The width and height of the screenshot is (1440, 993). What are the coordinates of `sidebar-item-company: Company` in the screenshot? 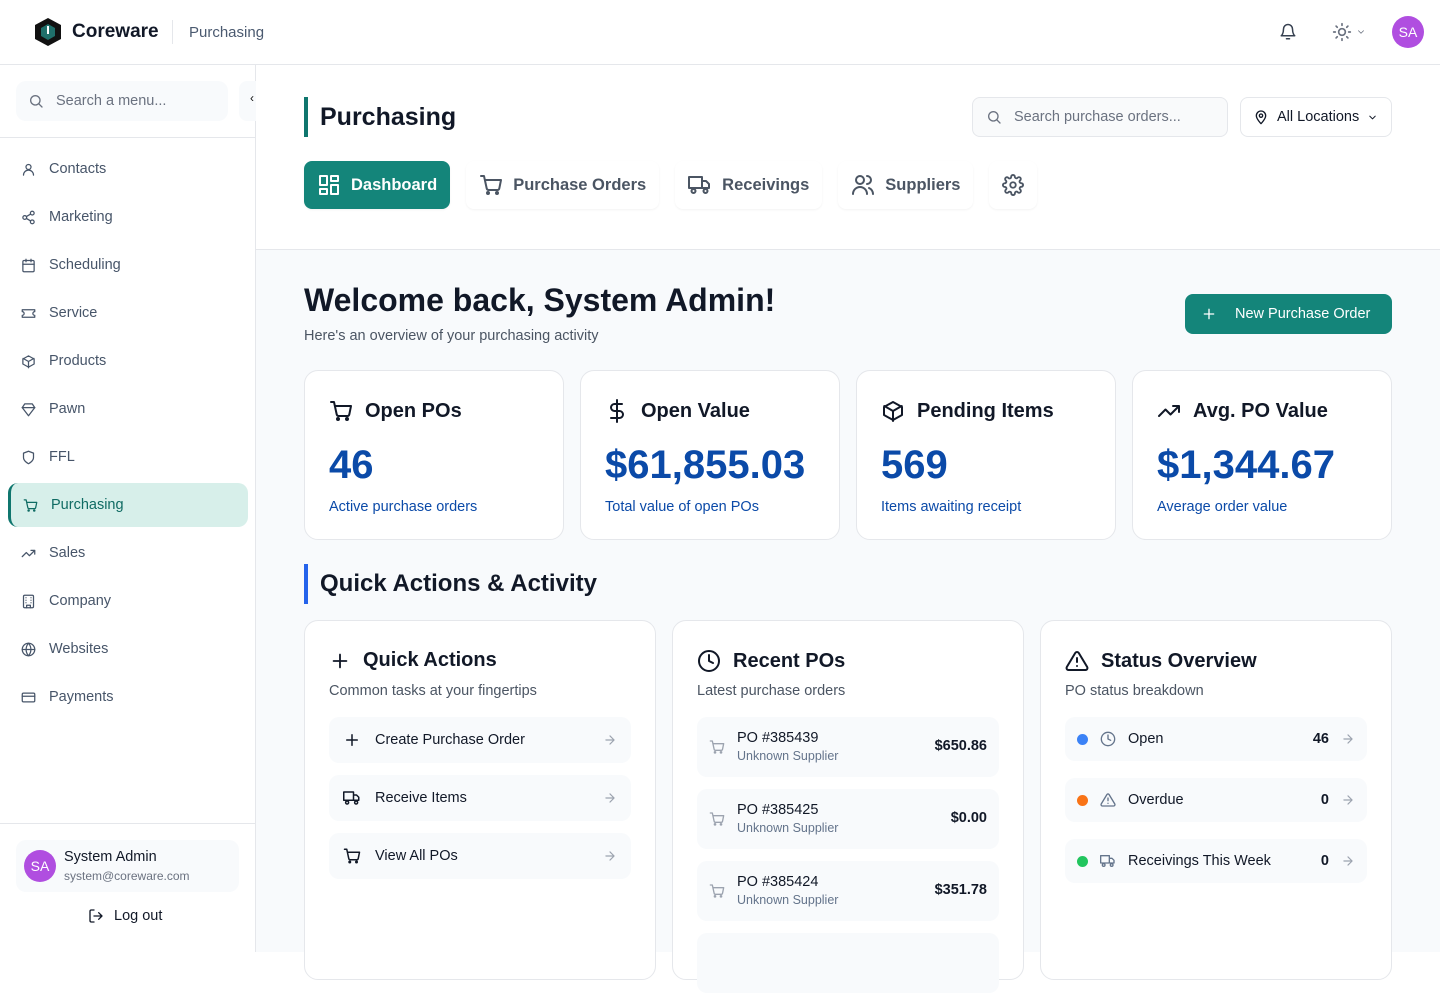 It's located at (128, 601).